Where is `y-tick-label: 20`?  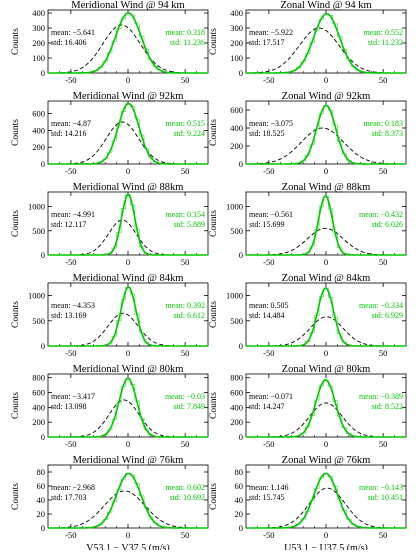 y-tick-label: 20 is located at coordinates (41, 514).